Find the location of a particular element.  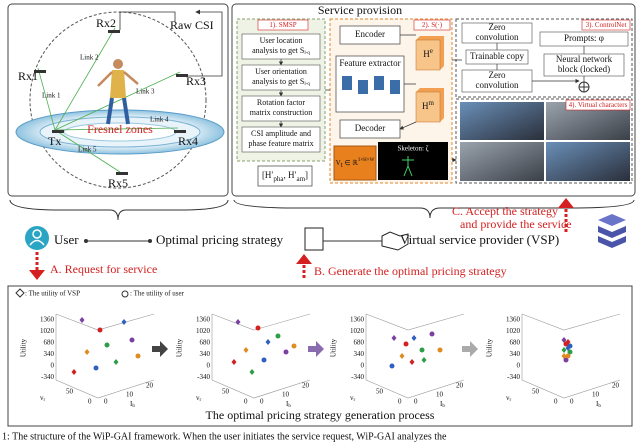

controlnet-label: 3). ControlNet is located at coordinates (606, 25).